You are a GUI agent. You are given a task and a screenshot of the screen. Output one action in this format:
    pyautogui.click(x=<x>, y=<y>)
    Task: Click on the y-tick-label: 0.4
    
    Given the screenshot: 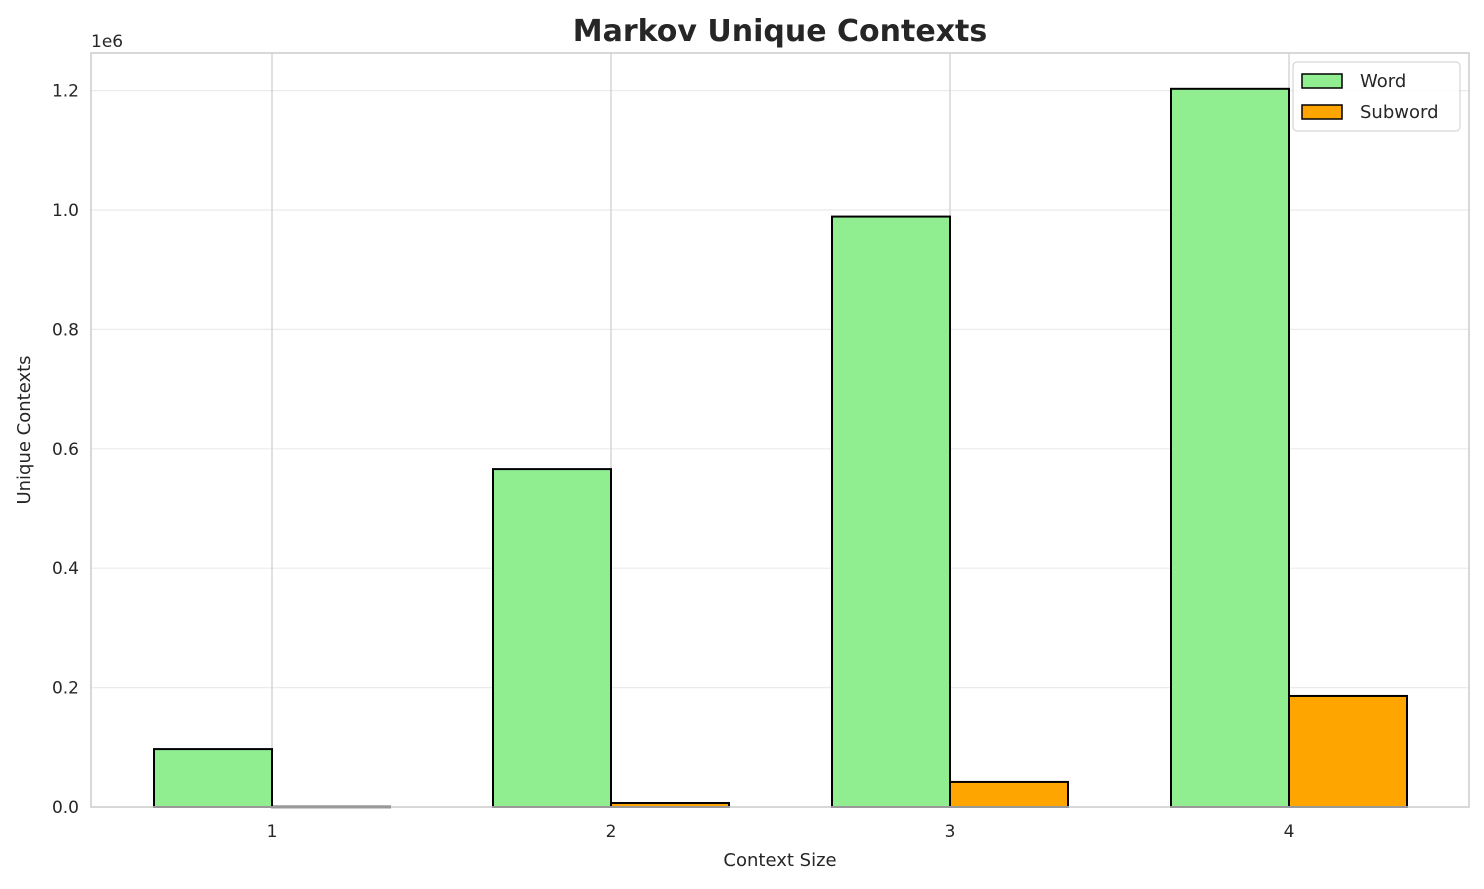 What is the action you would take?
    pyautogui.click(x=65, y=569)
    